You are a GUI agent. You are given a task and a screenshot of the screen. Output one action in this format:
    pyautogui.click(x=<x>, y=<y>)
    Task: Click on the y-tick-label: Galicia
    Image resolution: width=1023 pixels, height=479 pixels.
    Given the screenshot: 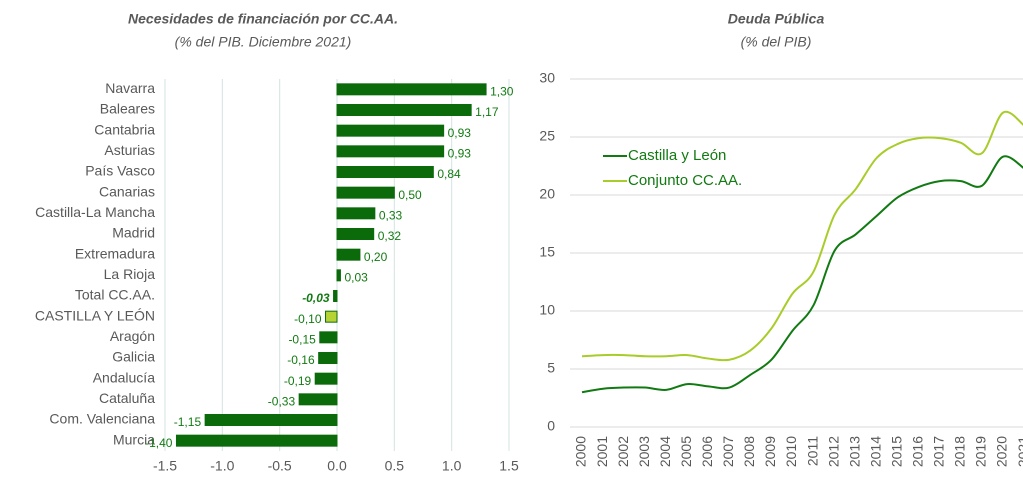 What is the action you would take?
    pyautogui.click(x=133, y=357)
    